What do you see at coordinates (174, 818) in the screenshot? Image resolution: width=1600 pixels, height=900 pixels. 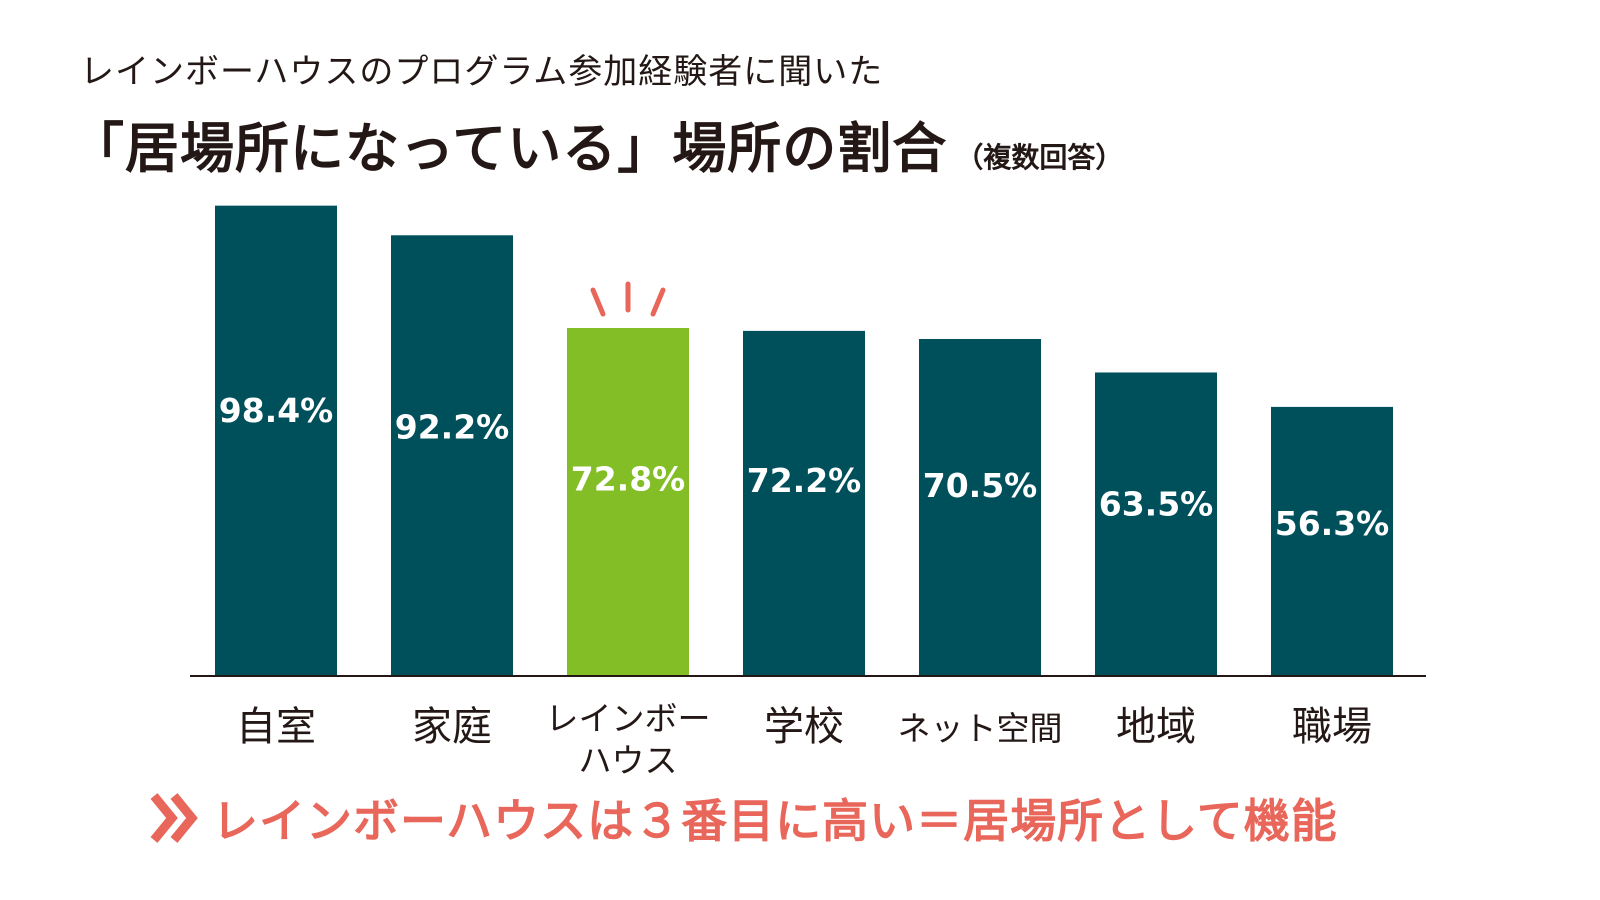 I see `double-chevron-right-icon` at bounding box center [174, 818].